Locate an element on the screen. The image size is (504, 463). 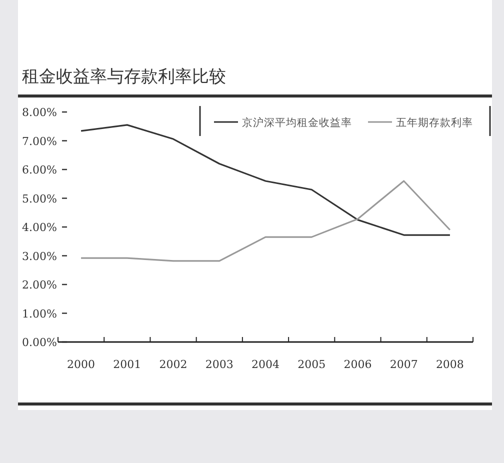
y-tick-label: 6.00% is located at coordinates (39, 170).